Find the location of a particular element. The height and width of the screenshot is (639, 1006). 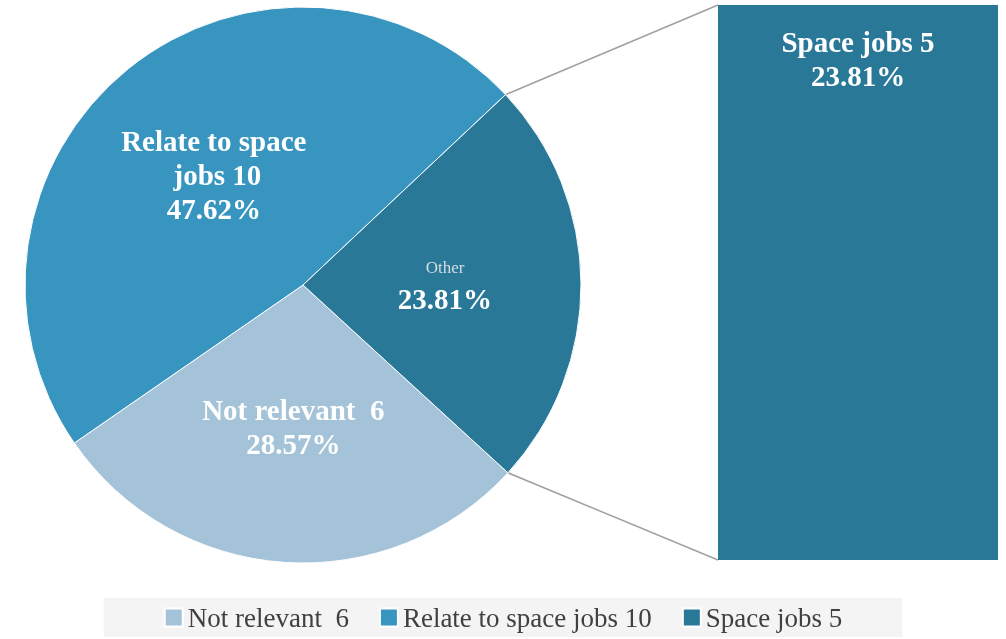

text: 23.81% is located at coordinates (858, 76).